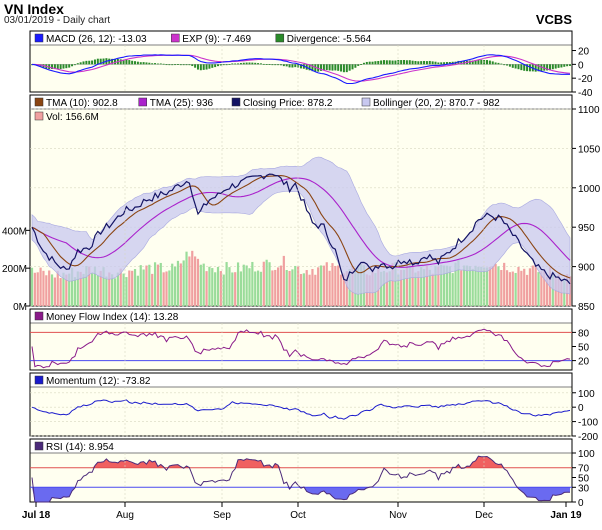  What do you see at coordinates (36, 515) in the screenshot?
I see `x-tick-label: Jul 18` at bounding box center [36, 515].